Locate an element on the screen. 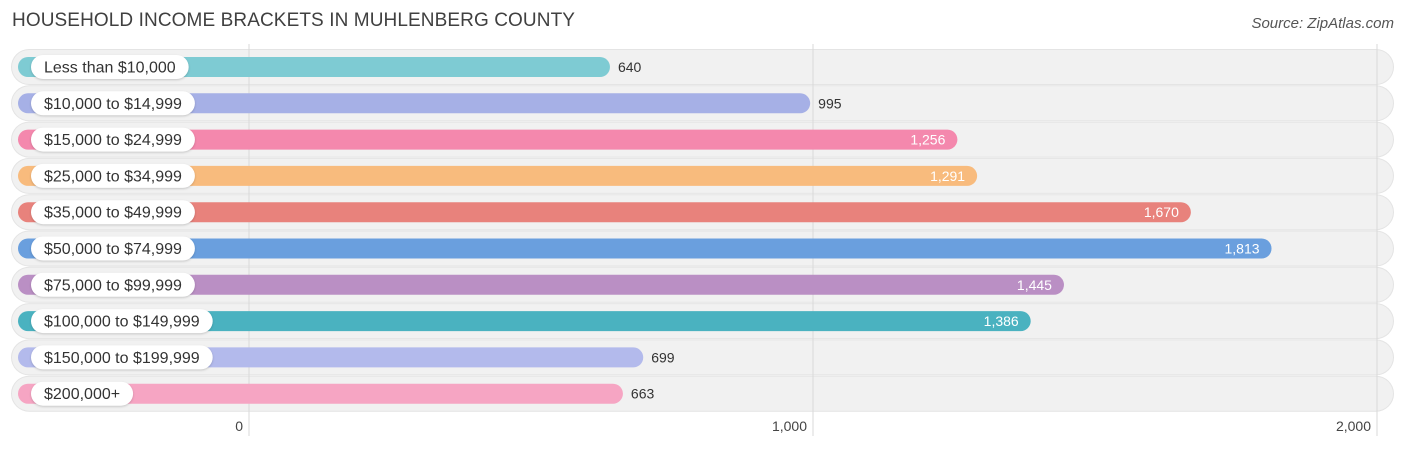 The width and height of the screenshot is (1406, 449). category-label: $150,000 to $199,999 is located at coordinates (122, 358).